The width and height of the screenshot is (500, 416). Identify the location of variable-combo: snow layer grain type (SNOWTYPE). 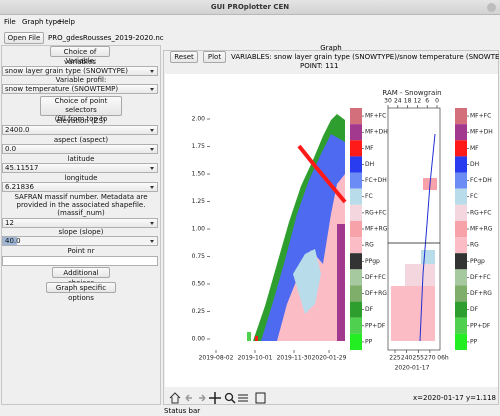
(80, 71).